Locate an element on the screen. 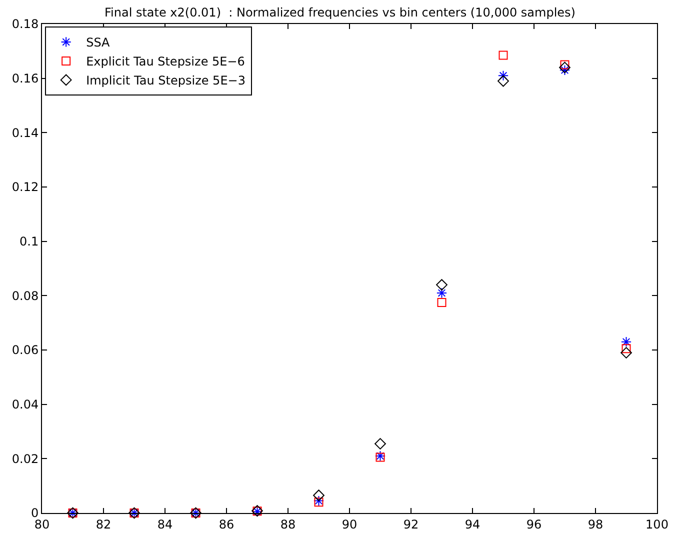 This screenshot has width=680, height=543. legend-label: SSA is located at coordinates (98, 43).